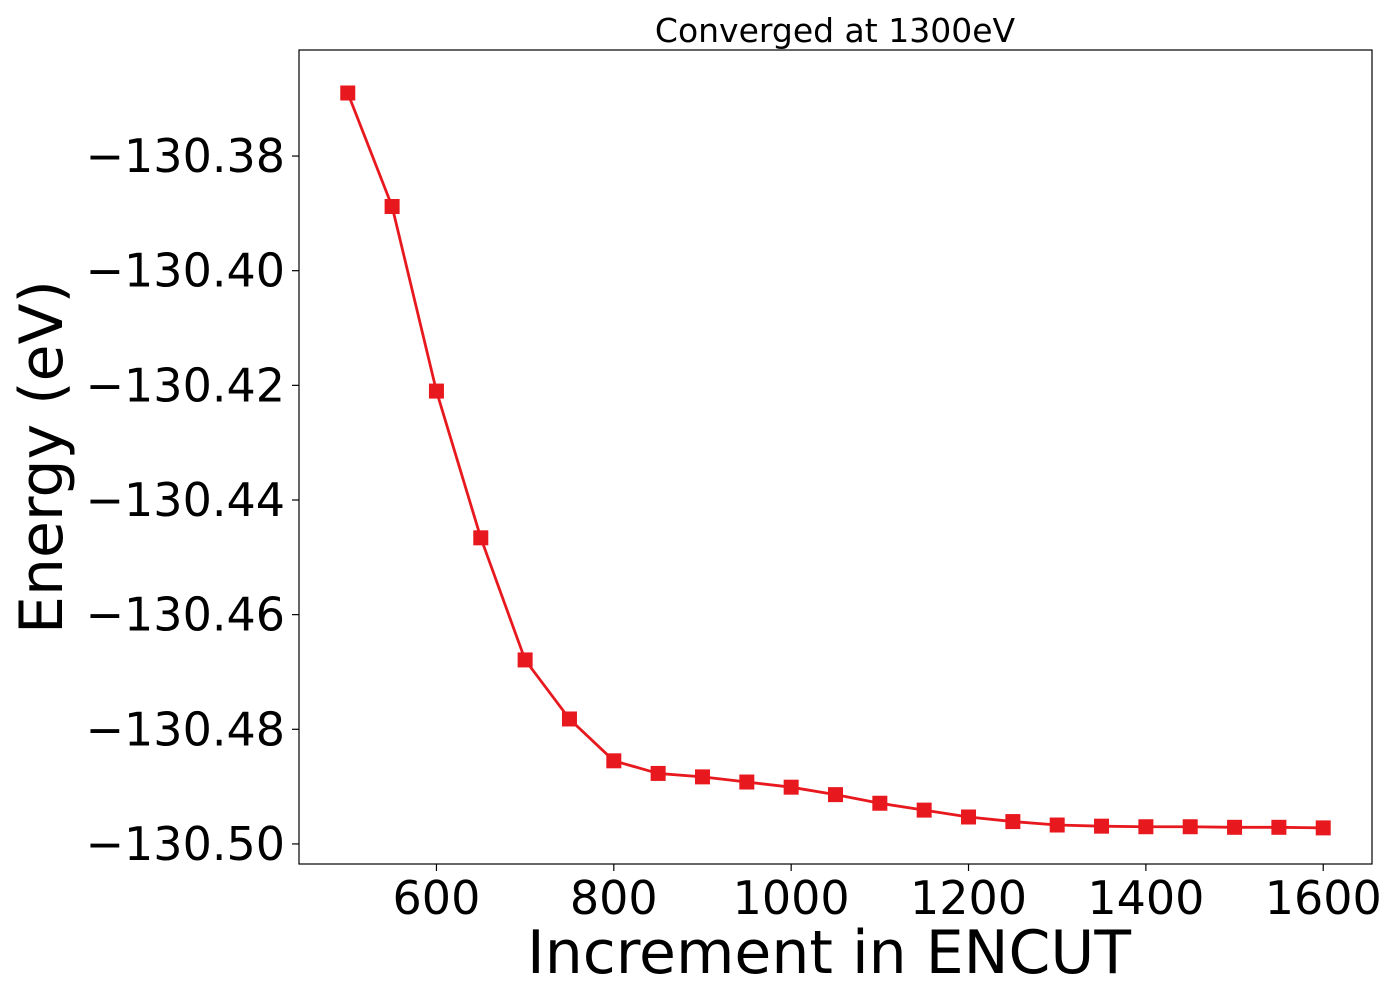 Image resolution: width=1400 pixels, height=1000 pixels. What do you see at coordinates (1145, 898) in the screenshot?
I see `x-tick-label: 1400` at bounding box center [1145, 898].